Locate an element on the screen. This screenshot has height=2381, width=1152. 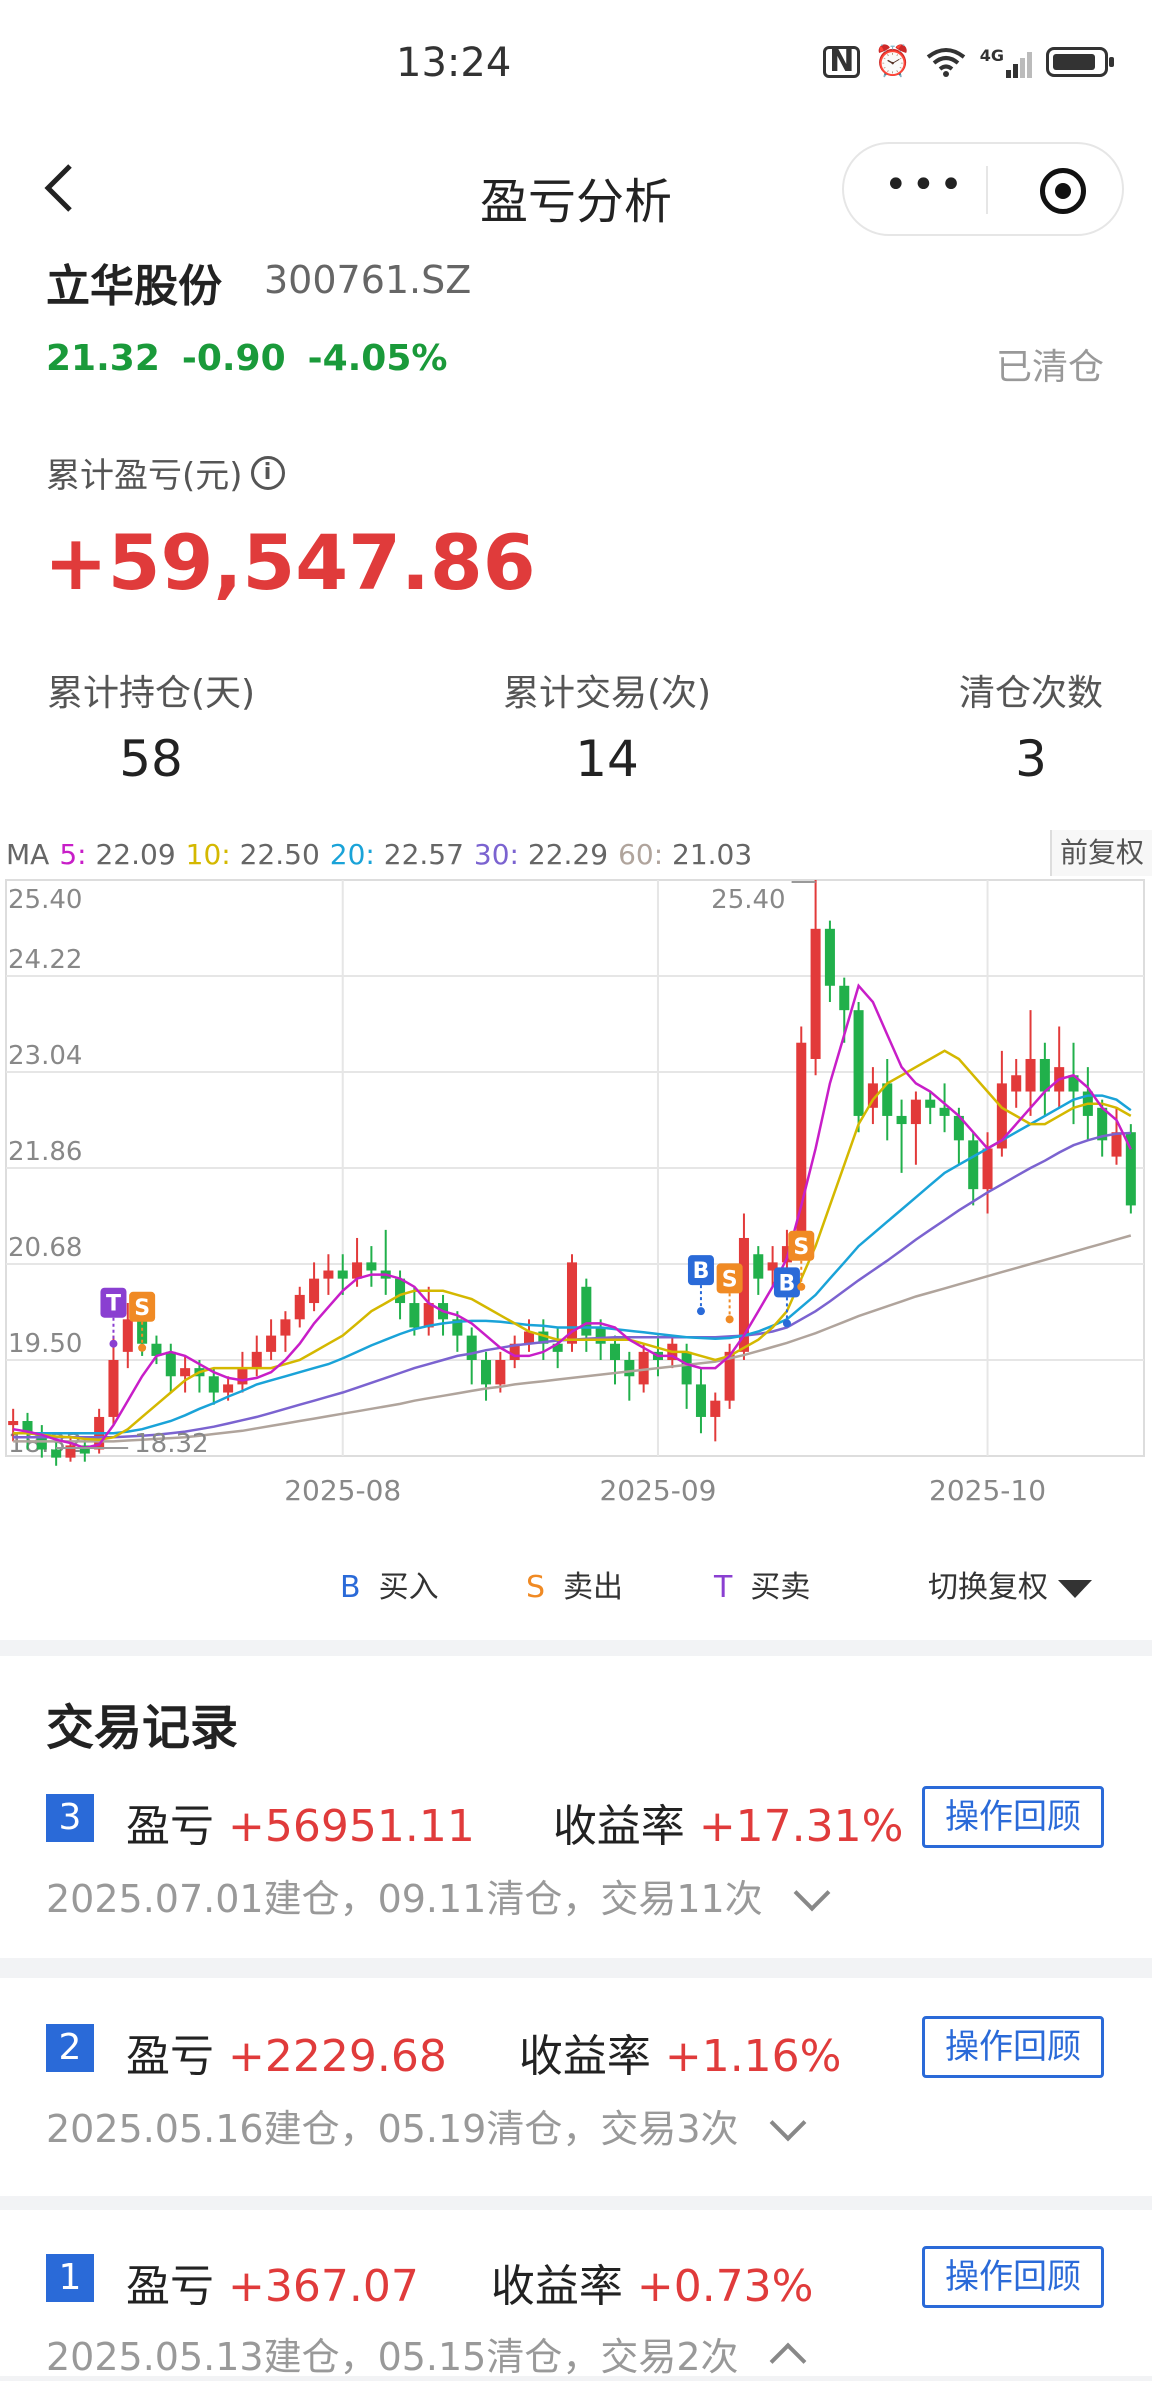
more-dots-icon: ••• is located at coordinates (925, 185).